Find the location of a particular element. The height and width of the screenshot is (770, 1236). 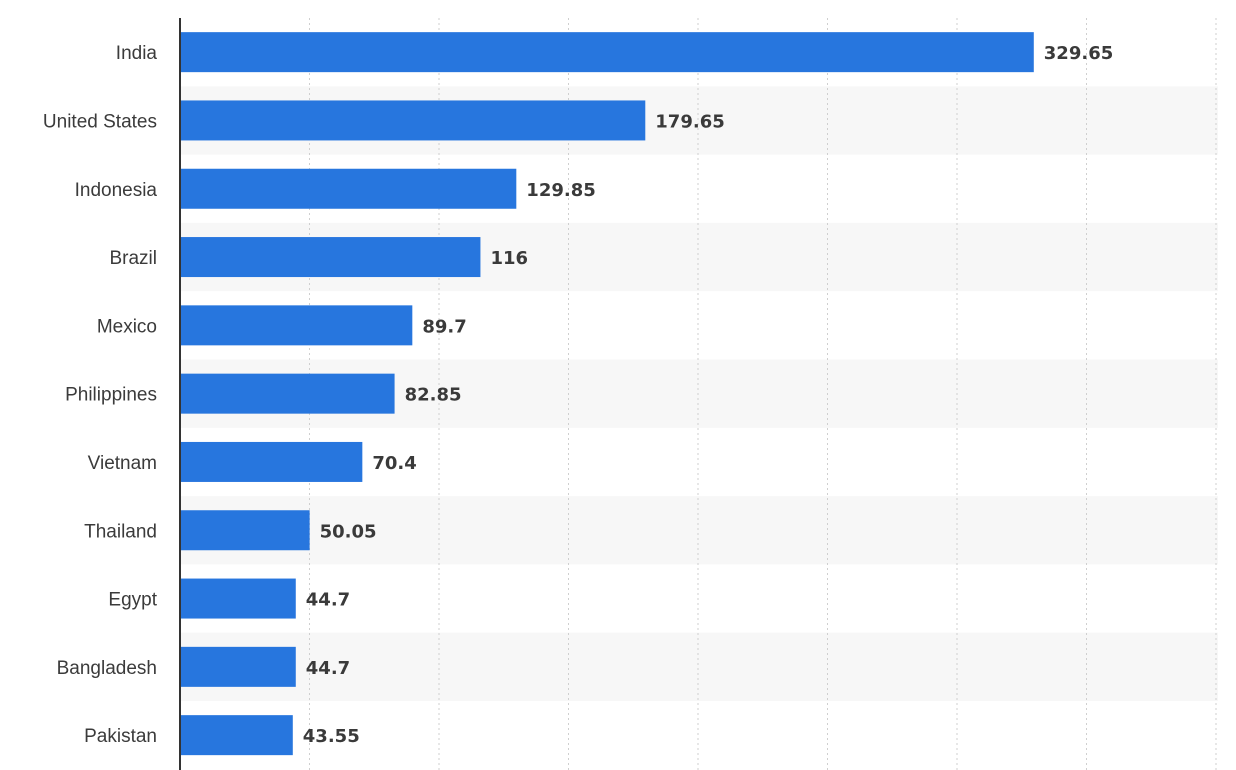

value-label: 329.65 is located at coordinates (1078, 53).